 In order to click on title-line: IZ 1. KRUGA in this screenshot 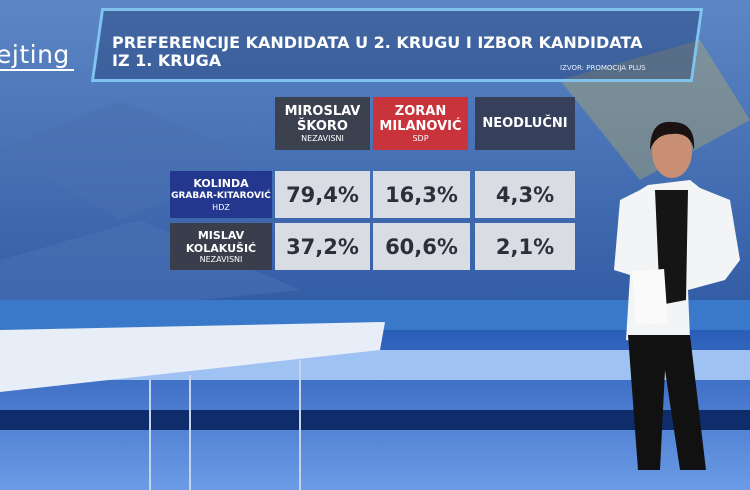, I will do `click(167, 60)`.